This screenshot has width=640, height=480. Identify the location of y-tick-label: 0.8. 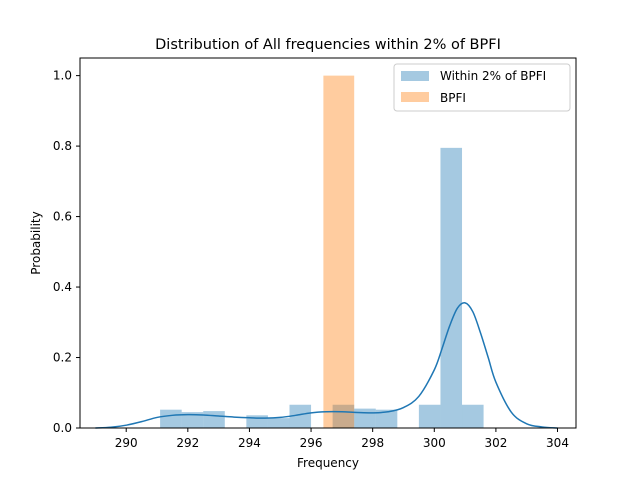
(62, 146).